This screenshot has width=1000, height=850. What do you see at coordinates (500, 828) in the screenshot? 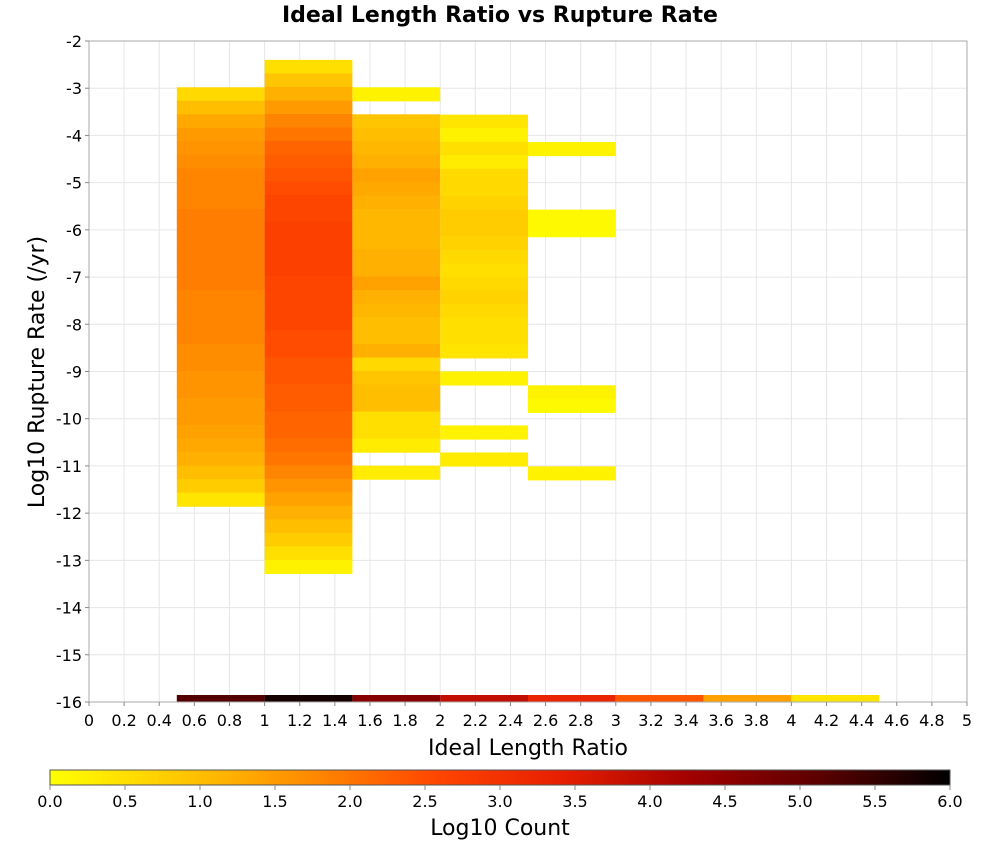
I see `colorbar-label: Log10 Count` at bounding box center [500, 828].